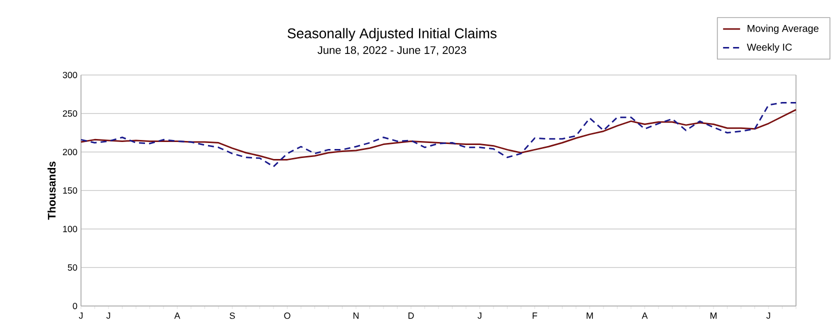 Image resolution: width=834 pixels, height=329 pixels. What do you see at coordinates (70, 190) in the screenshot?
I see `y-tick-label: 150` at bounding box center [70, 190].